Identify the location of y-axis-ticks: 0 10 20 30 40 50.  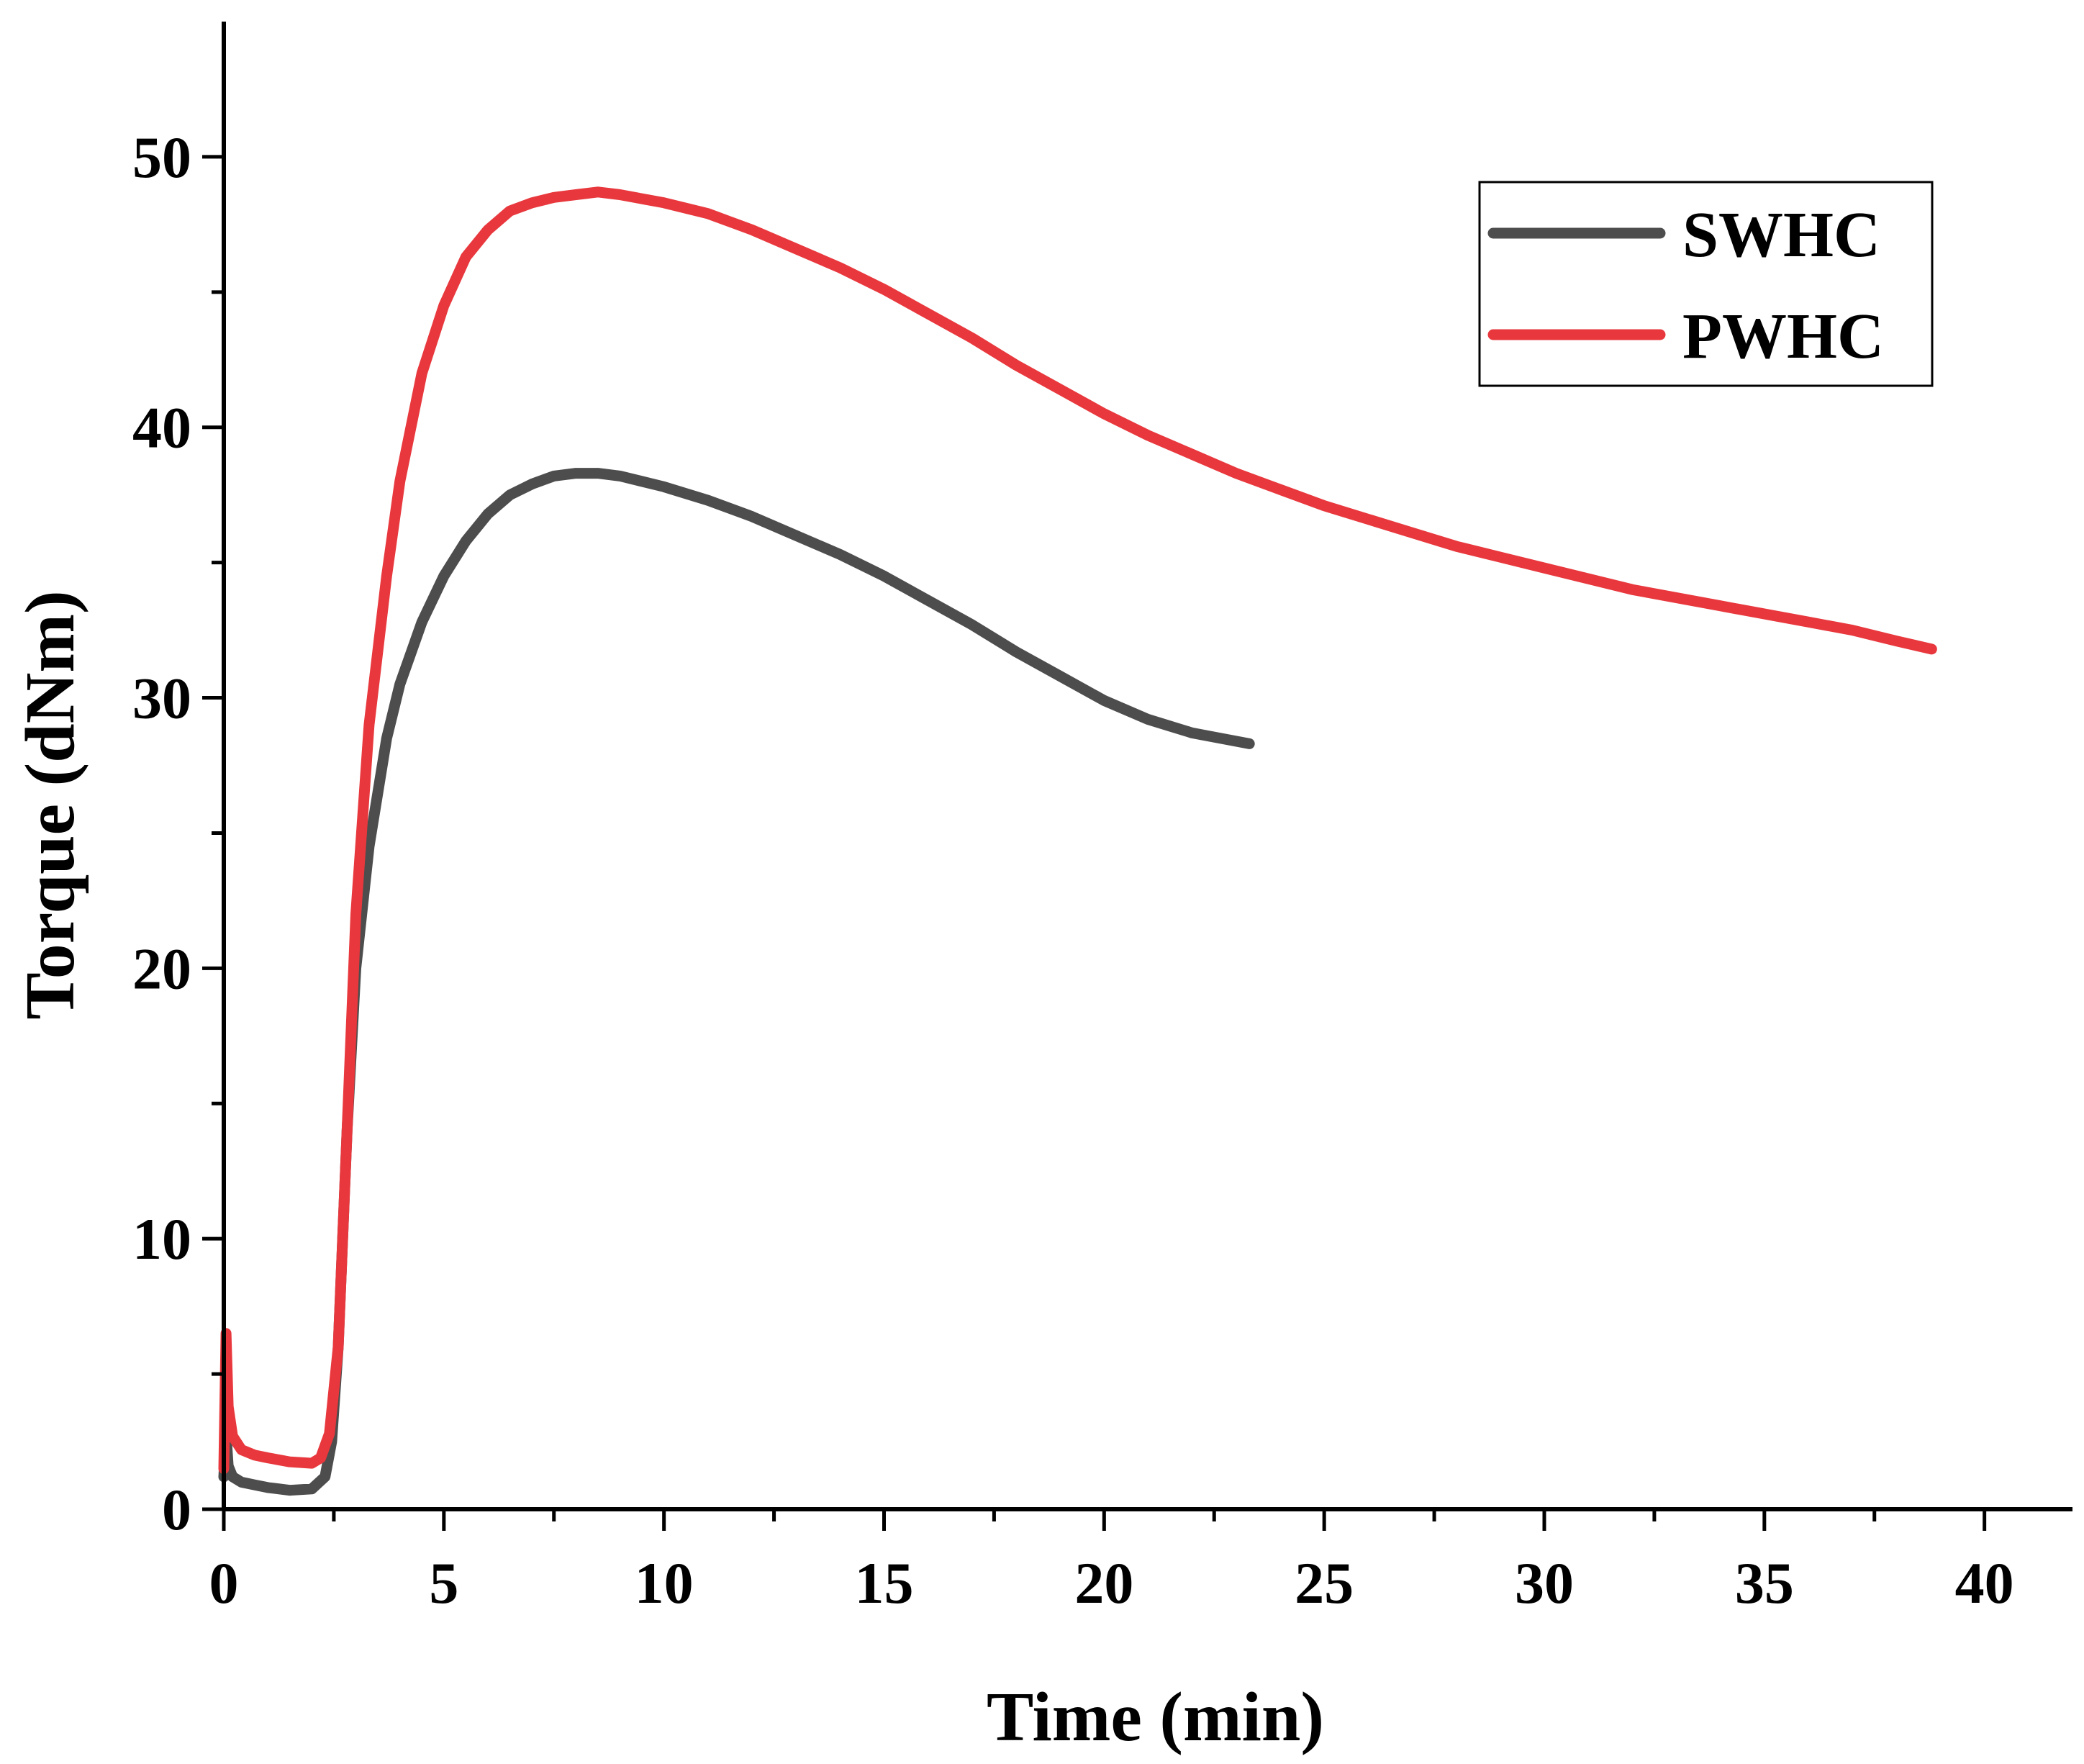
(178, 833).